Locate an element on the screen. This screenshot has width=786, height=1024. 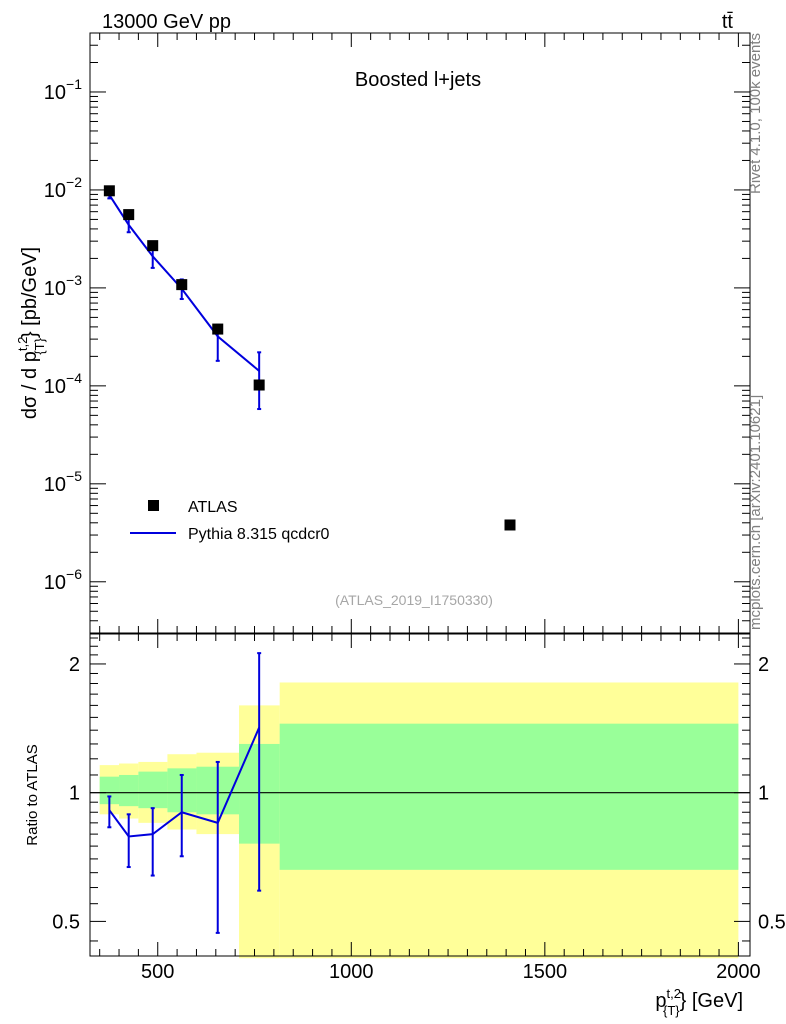
main-ytick-label: 10⁻⁶ is located at coordinates (63, 580).